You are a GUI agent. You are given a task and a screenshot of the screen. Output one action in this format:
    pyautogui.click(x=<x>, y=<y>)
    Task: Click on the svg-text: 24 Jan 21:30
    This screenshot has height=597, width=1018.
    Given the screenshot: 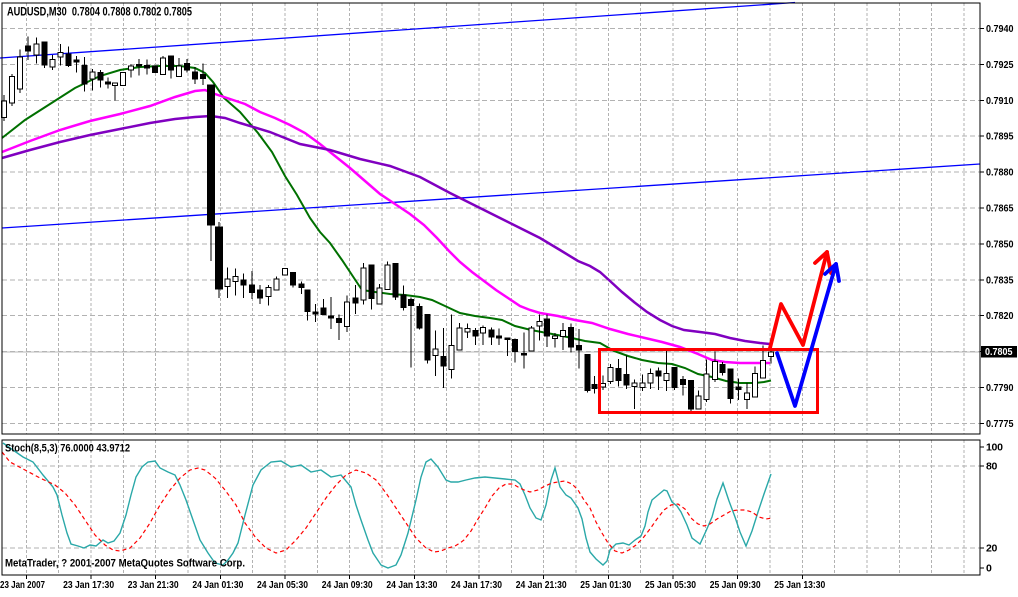 What is the action you would take?
    pyautogui.click(x=541, y=585)
    